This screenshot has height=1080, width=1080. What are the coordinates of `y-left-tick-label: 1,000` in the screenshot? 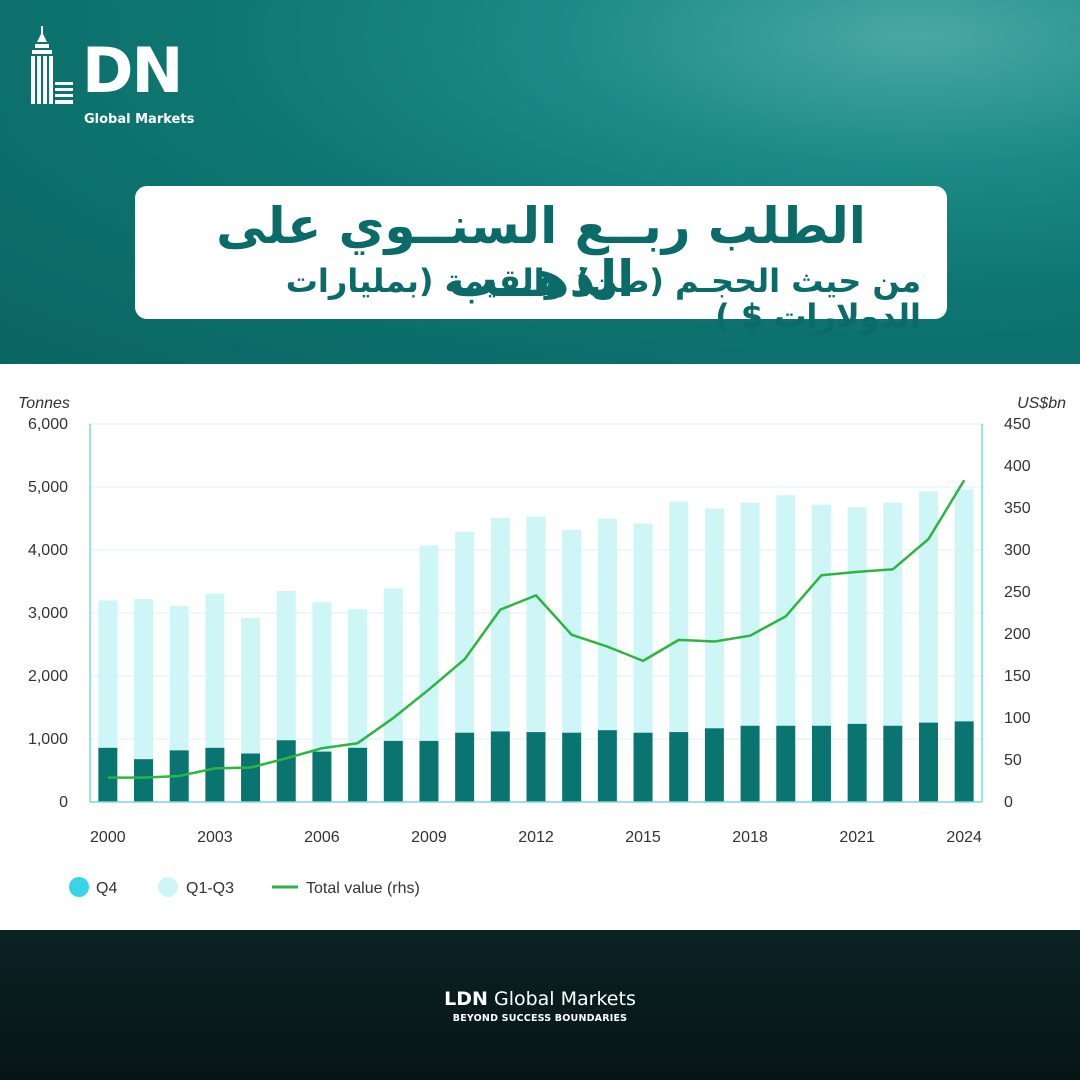 It's located at (48, 739).